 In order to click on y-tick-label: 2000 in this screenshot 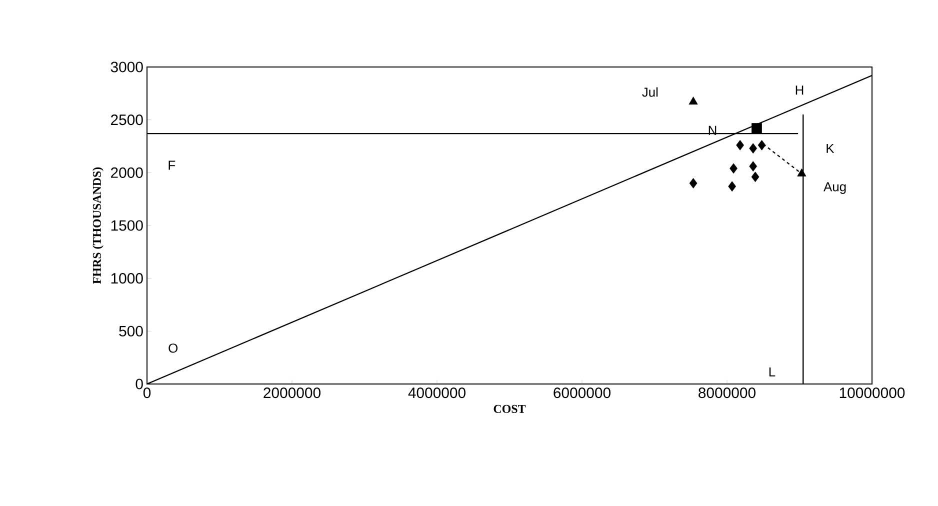, I will do `click(126, 172)`.